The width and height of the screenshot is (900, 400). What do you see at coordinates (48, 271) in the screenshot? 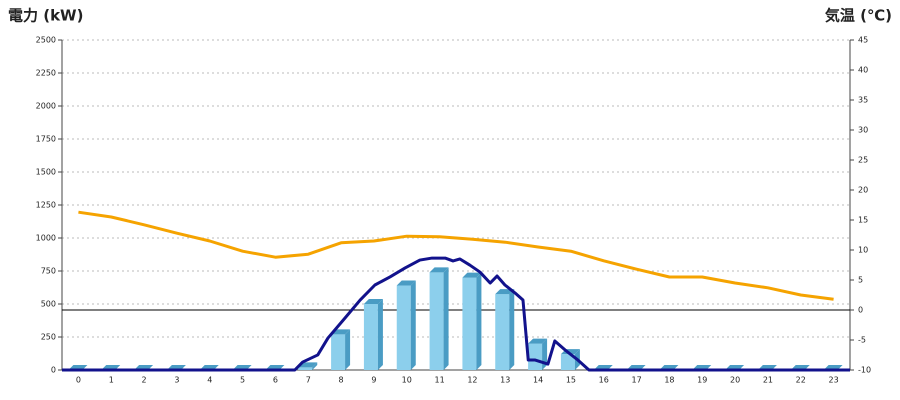
I see `y-tick-label: 750` at bounding box center [48, 271].